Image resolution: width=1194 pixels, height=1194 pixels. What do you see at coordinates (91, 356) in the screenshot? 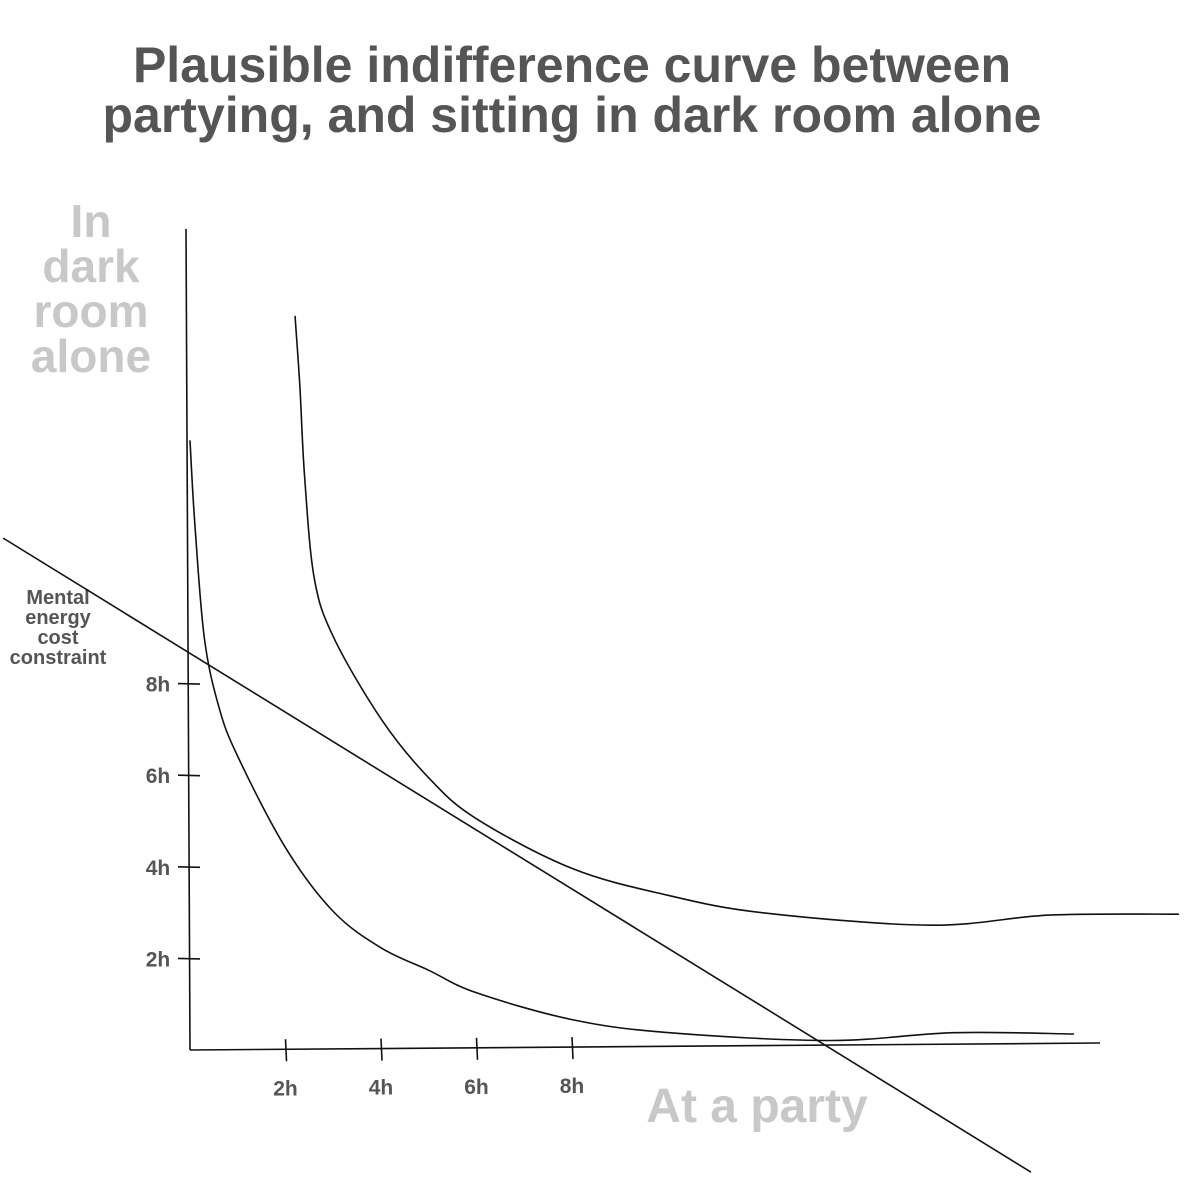
I see `y-axis-label-line-4: alone` at bounding box center [91, 356].